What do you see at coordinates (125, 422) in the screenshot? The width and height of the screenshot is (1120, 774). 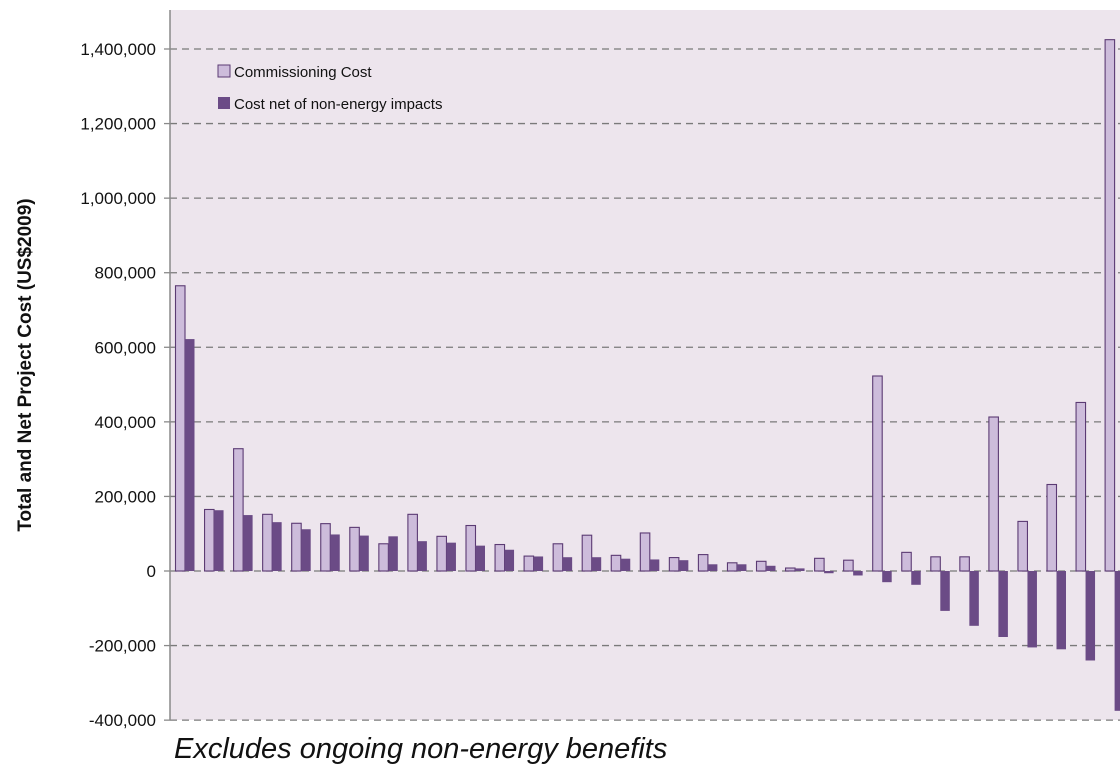 I see `y-tick-label: 400,000` at bounding box center [125, 422].